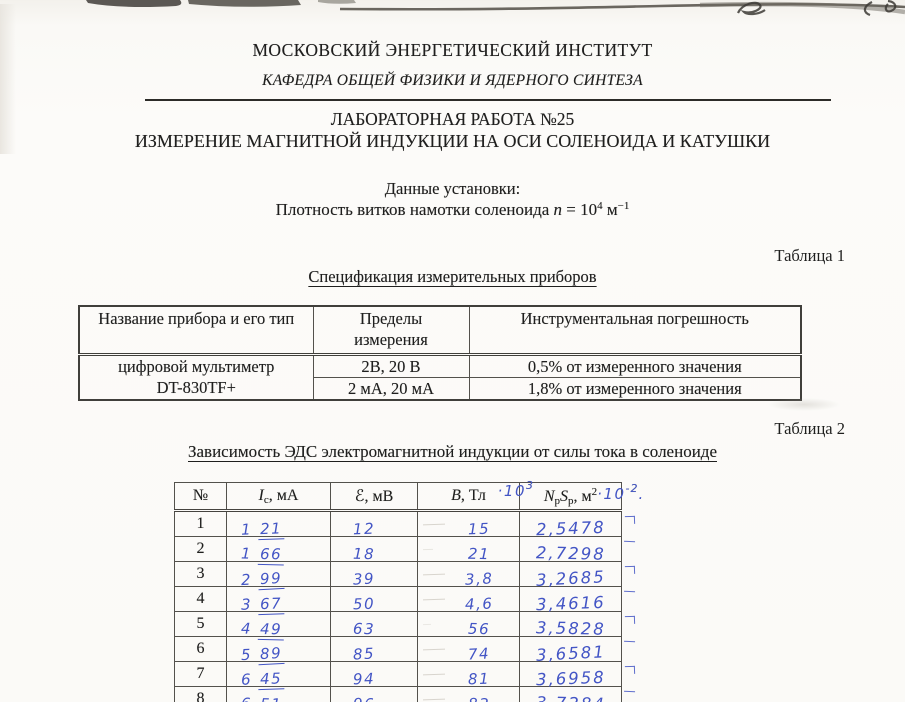 The image size is (905, 702). What do you see at coordinates (452, 50) in the screenshot?
I see `institute-title: МОСКОВСКИЙ ЭНЕРГЕТИЧЕСКИЙ ИНСТИТУТ` at bounding box center [452, 50].